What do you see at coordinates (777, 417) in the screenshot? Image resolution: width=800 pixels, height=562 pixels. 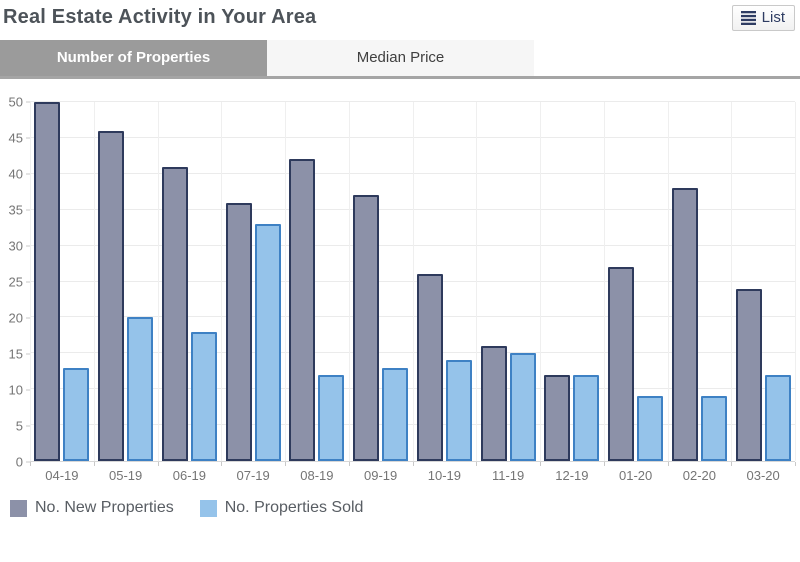 I see `bar-03-20-sold` at bounding box center [777, 417].